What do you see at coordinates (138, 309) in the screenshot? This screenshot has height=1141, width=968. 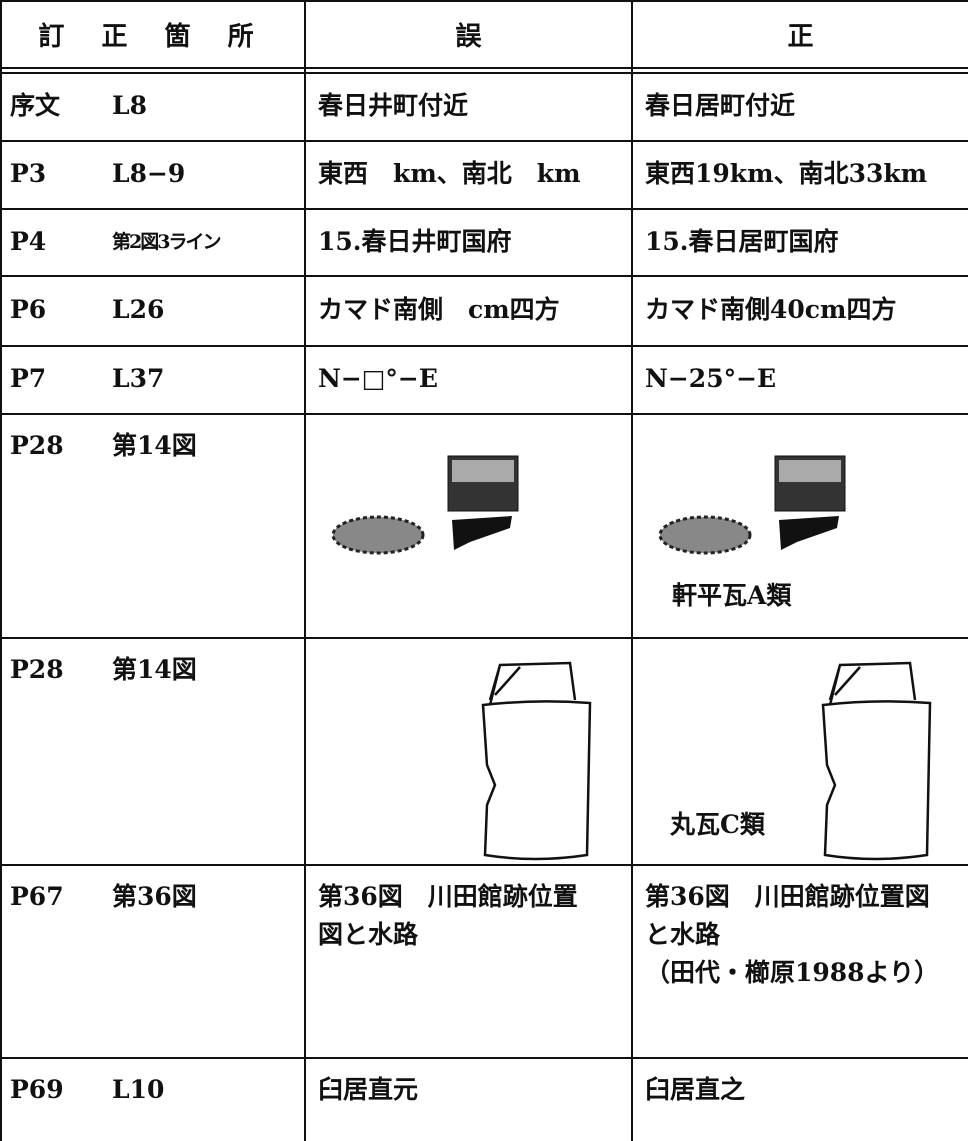 I see `location-ref: L26` at bounding box center [138, 309].